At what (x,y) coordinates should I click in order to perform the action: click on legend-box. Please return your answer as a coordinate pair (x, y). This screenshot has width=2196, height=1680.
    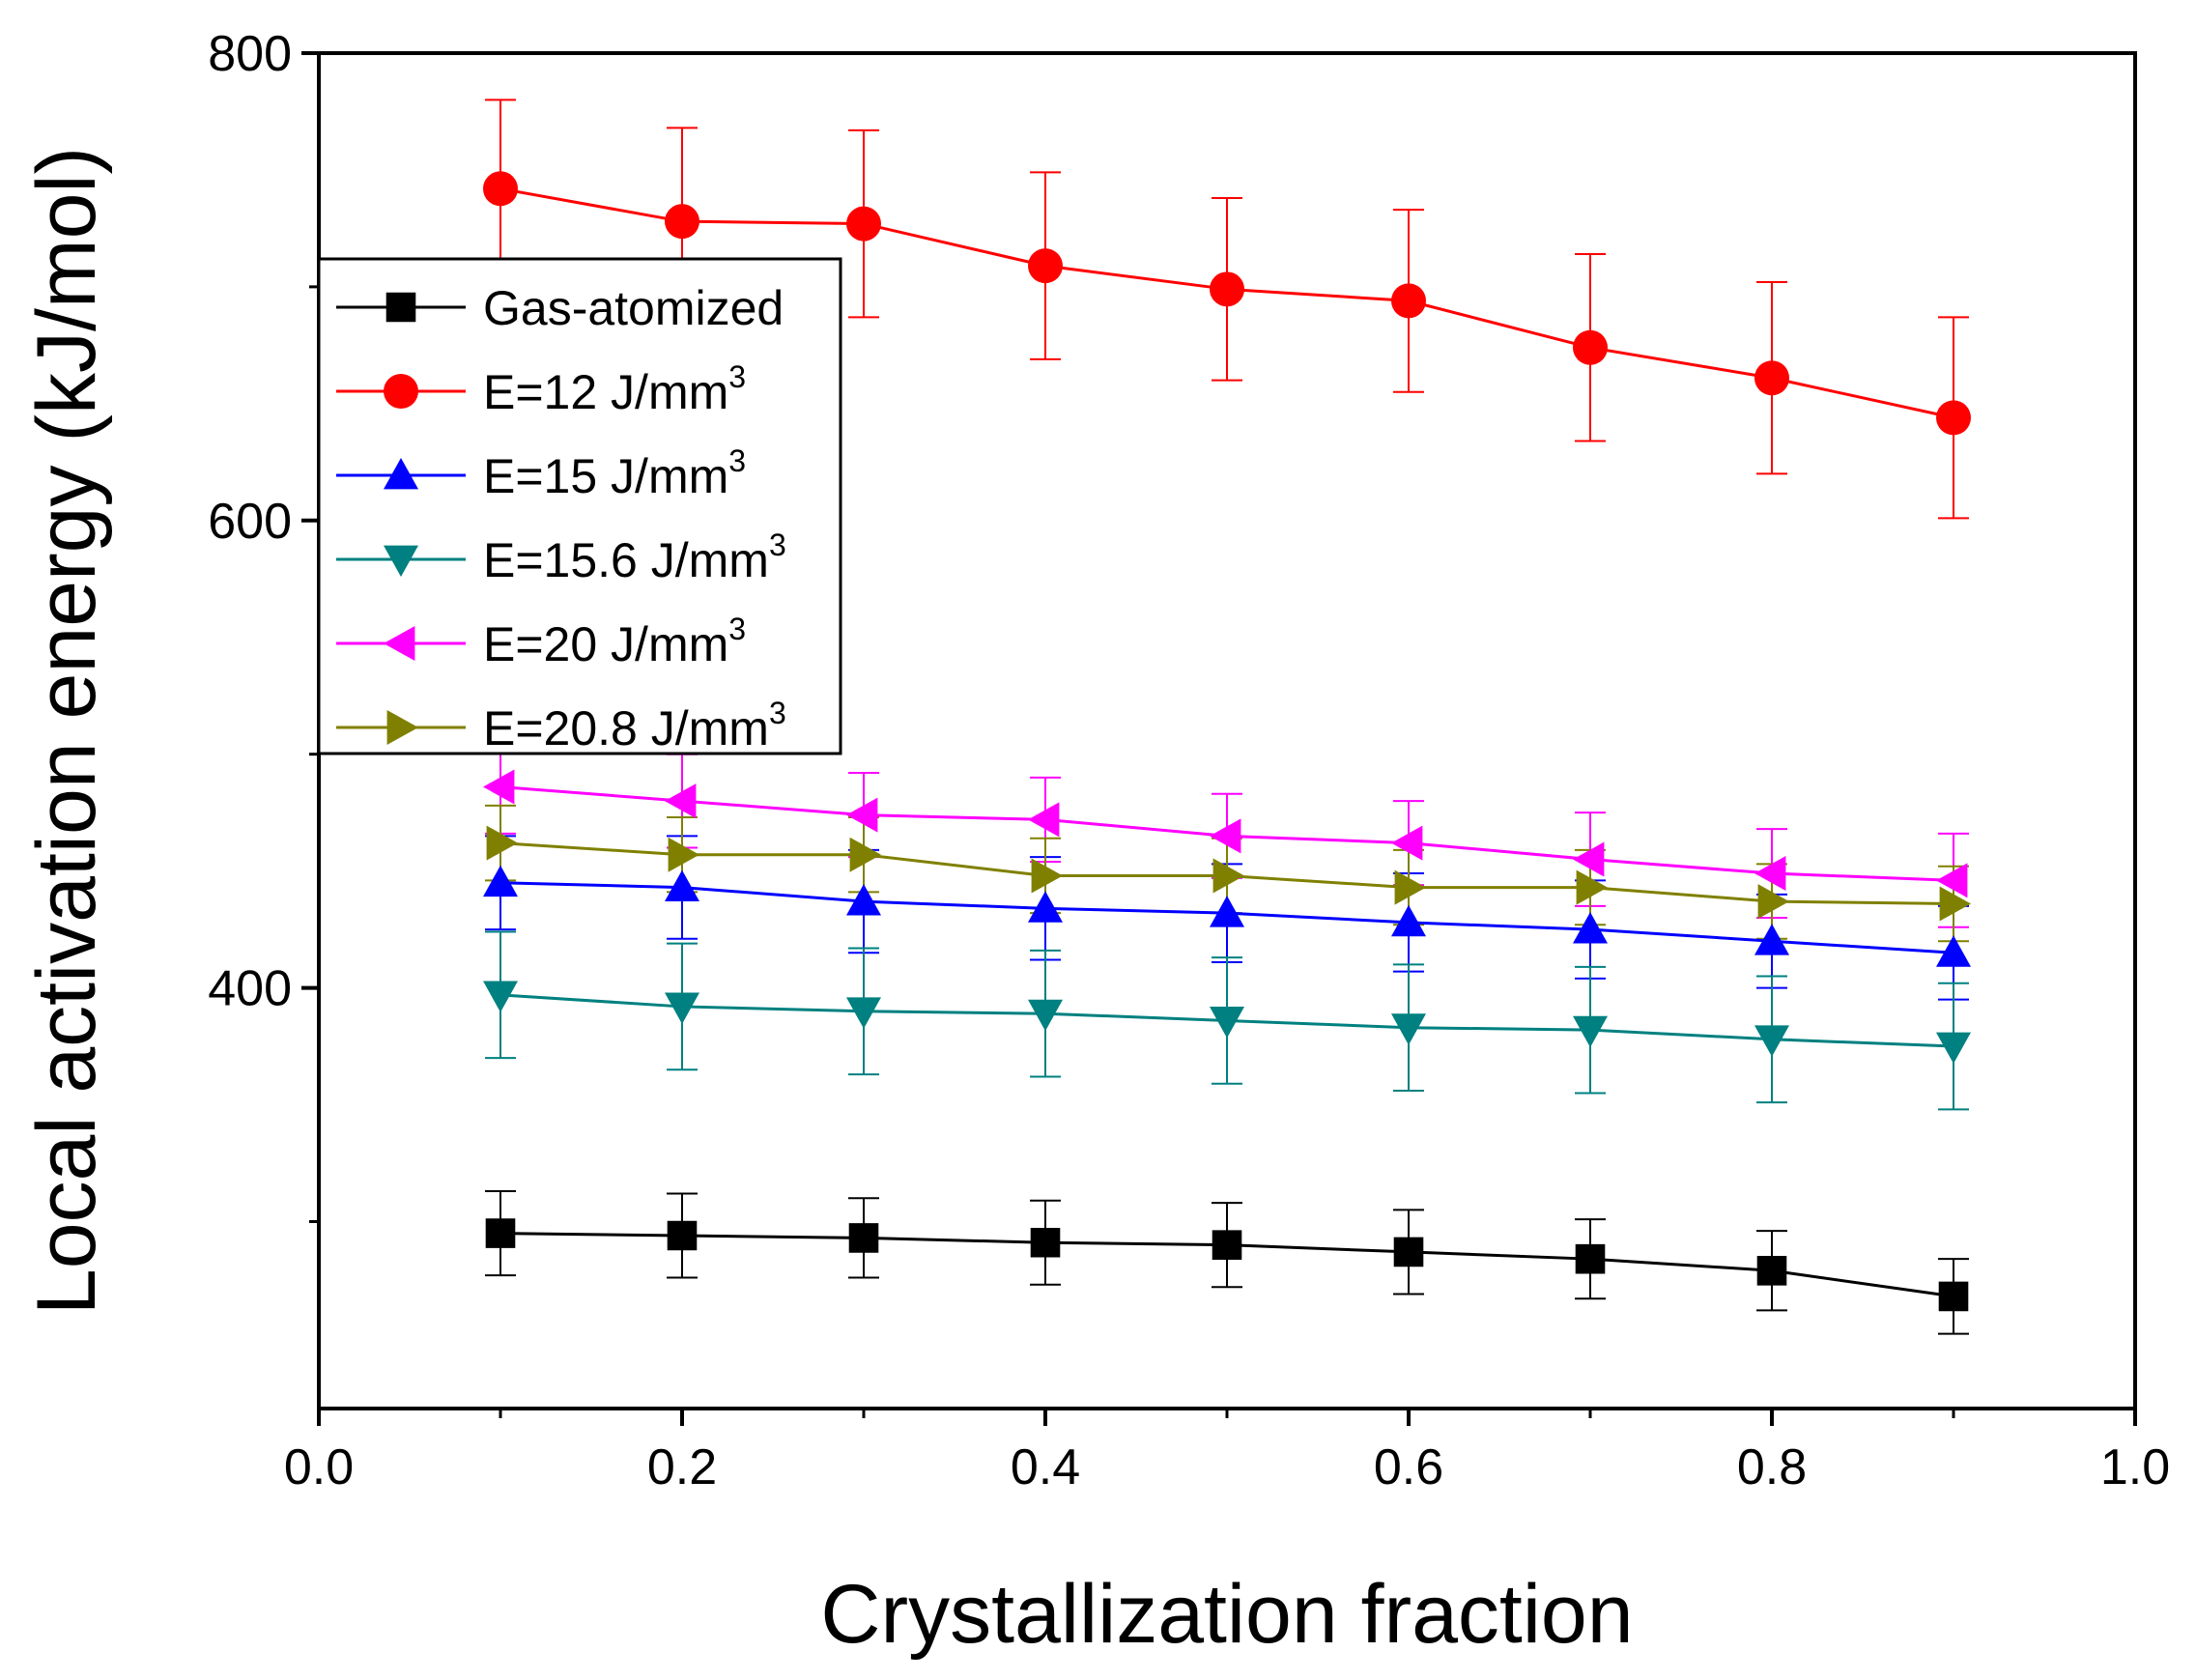
    Looking at the image, I should click on (579, 506).